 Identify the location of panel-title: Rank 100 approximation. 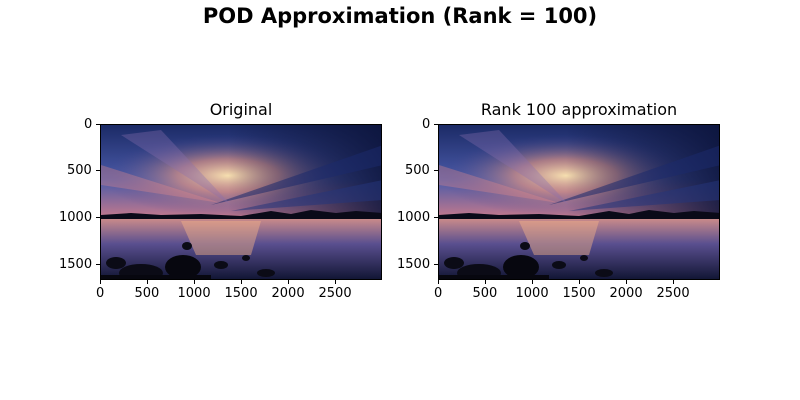
(579, 109).